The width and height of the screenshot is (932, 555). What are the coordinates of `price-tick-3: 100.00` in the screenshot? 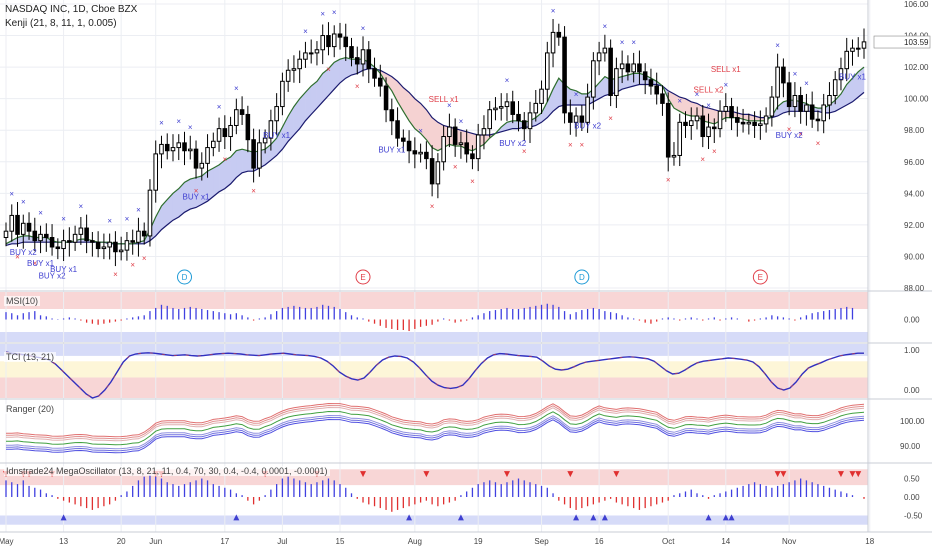 It's located at (916, 99).